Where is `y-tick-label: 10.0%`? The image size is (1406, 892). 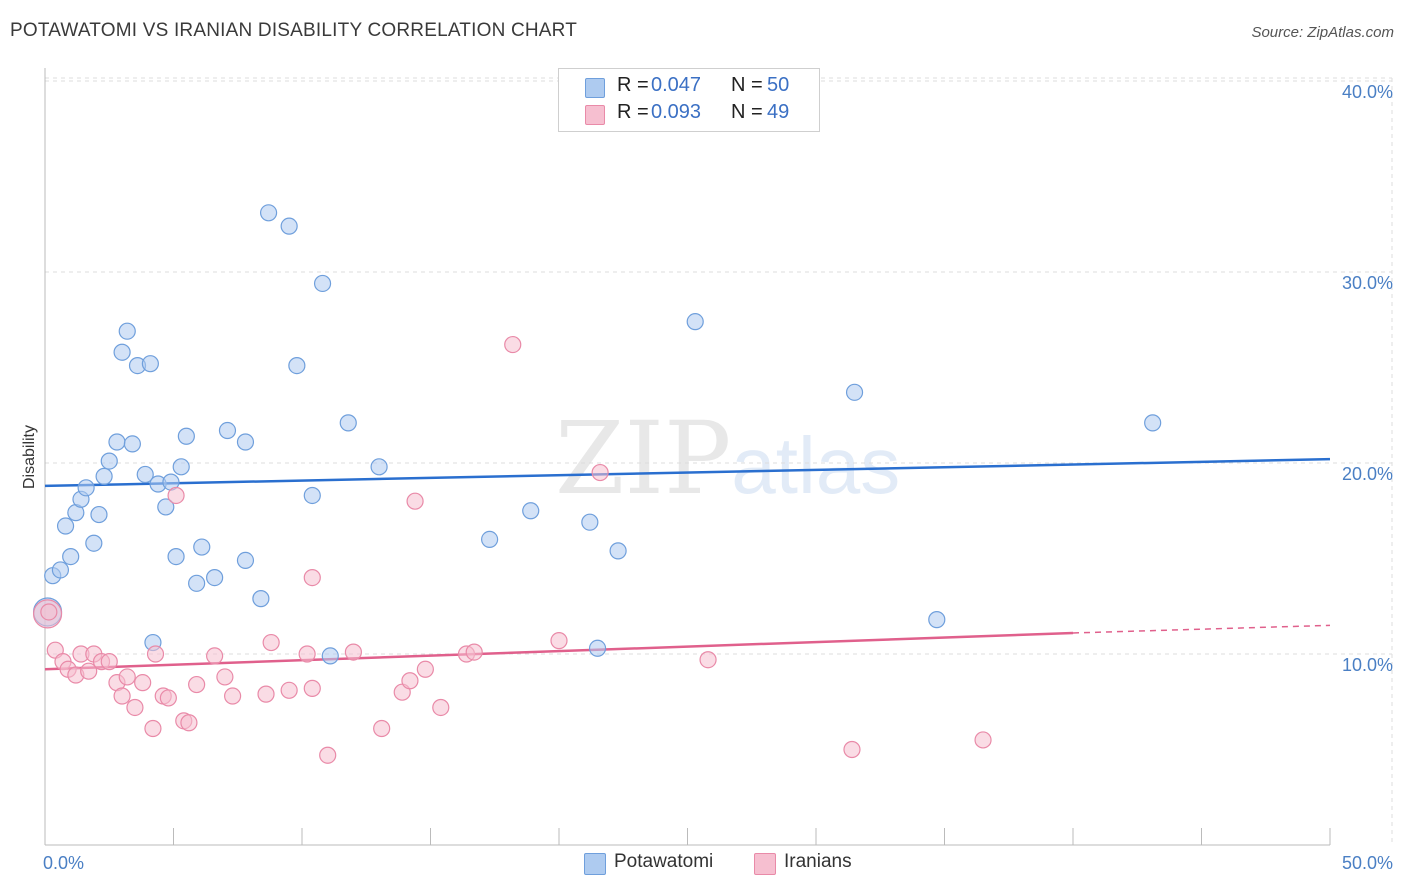
y-tick-label: 10.0% is located at coordinates (1367, 665).